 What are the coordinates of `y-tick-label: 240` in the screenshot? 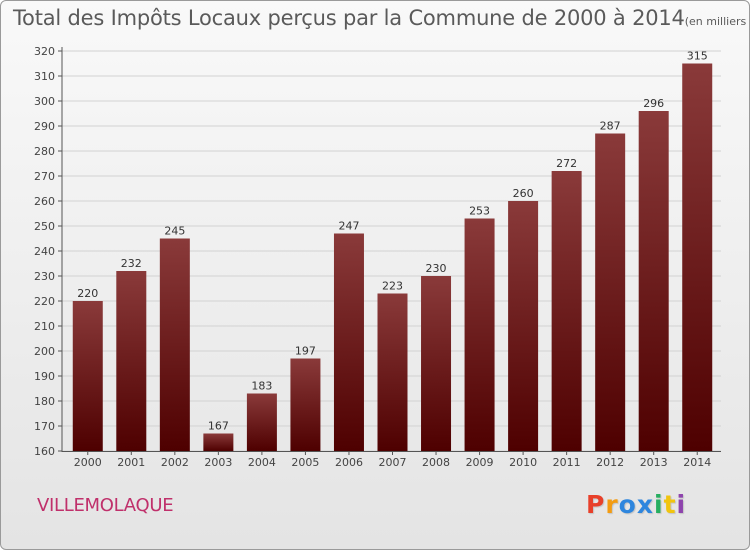 It's located at (44, 251).